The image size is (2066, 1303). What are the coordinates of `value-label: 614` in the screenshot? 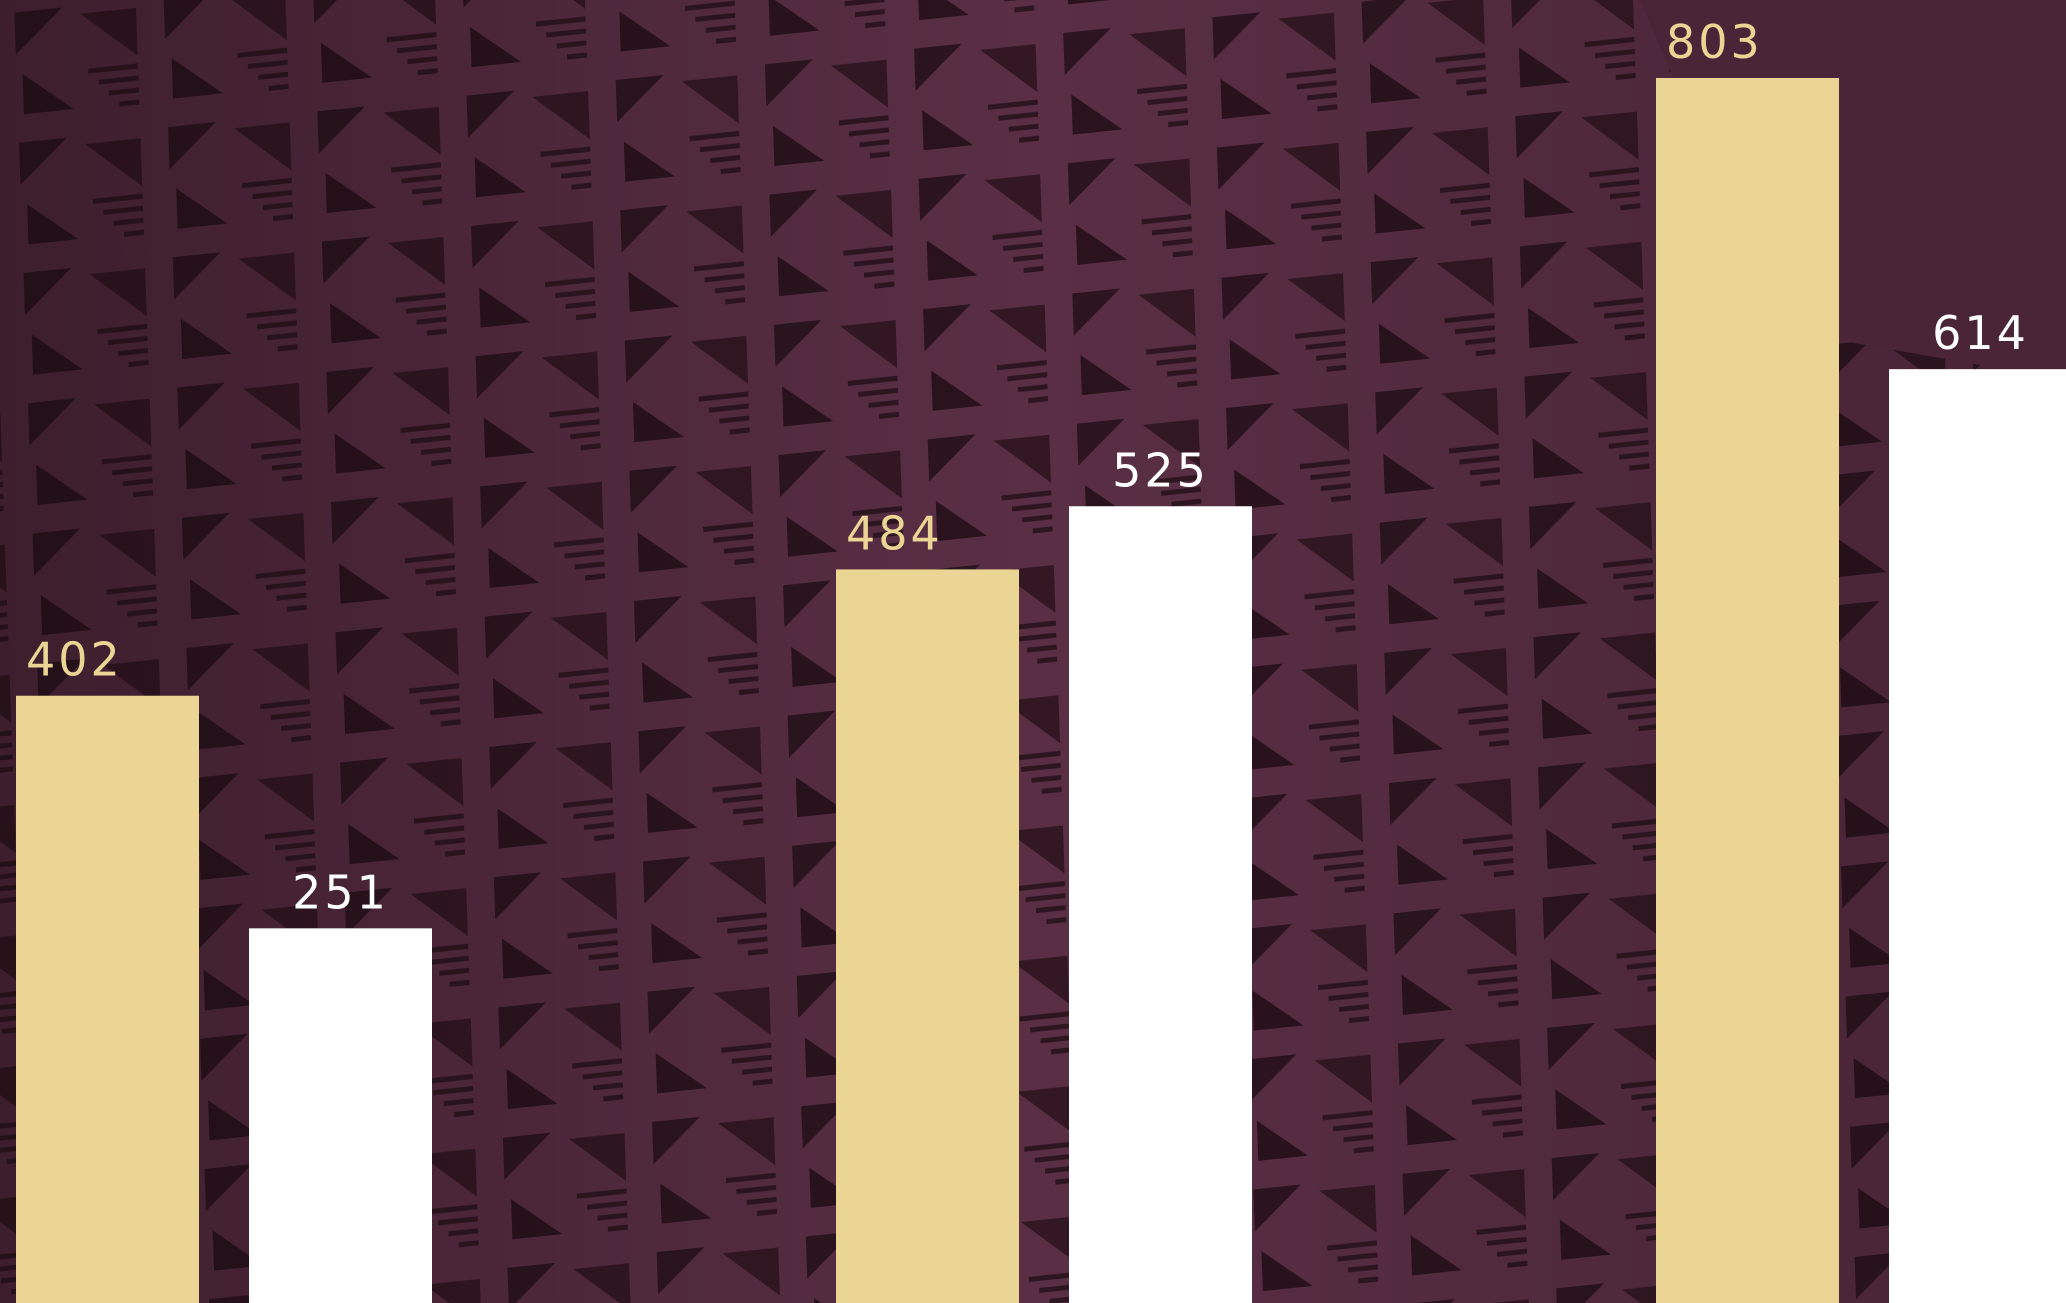 It's located at (1980, 333).